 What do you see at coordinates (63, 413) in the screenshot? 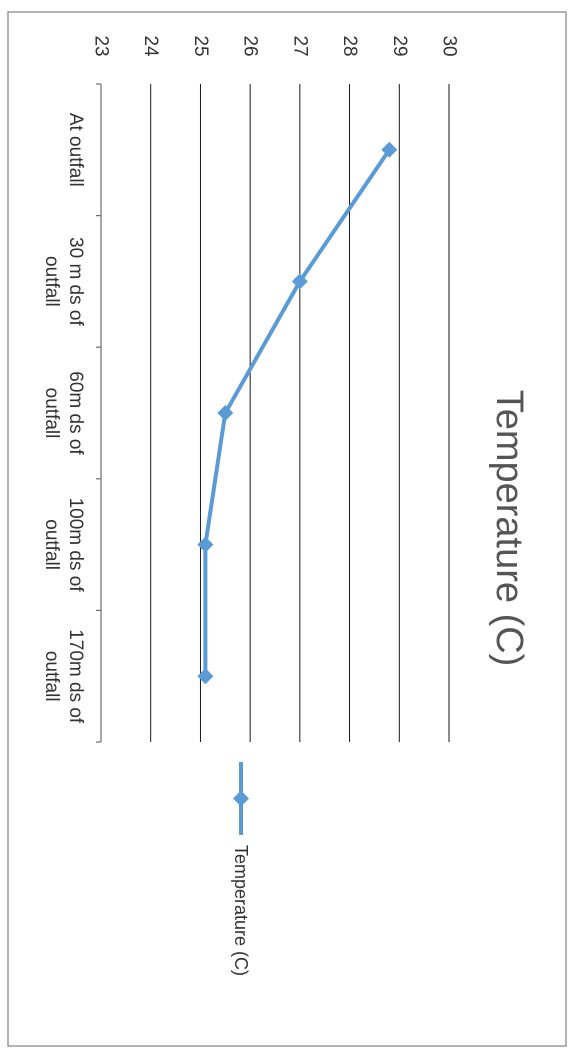
I see `category-label: 60m ds ofoutfall` at bounding box center [63, 413].